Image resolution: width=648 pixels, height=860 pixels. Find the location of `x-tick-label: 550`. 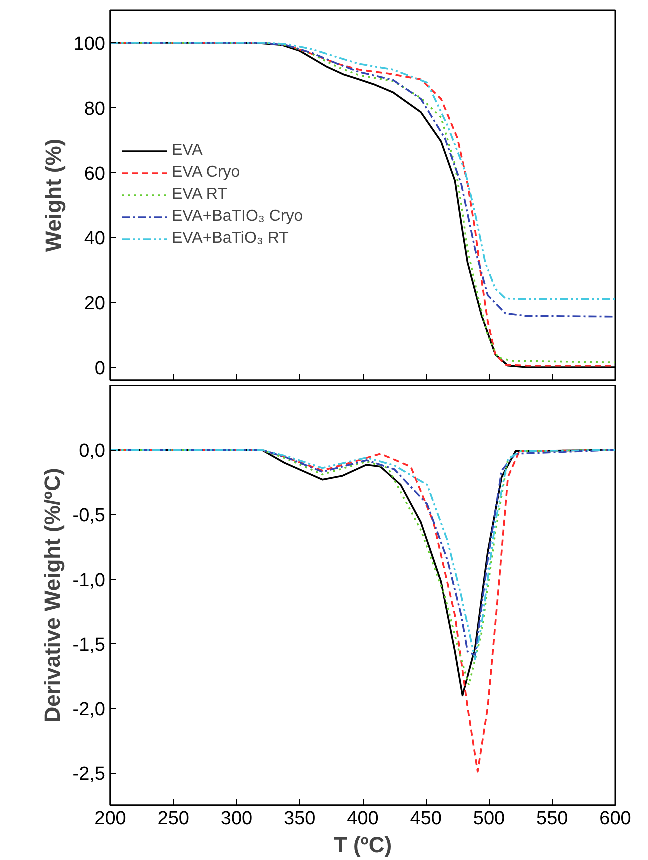

x-tick-label: 550 is located at coordinates (552, 819).